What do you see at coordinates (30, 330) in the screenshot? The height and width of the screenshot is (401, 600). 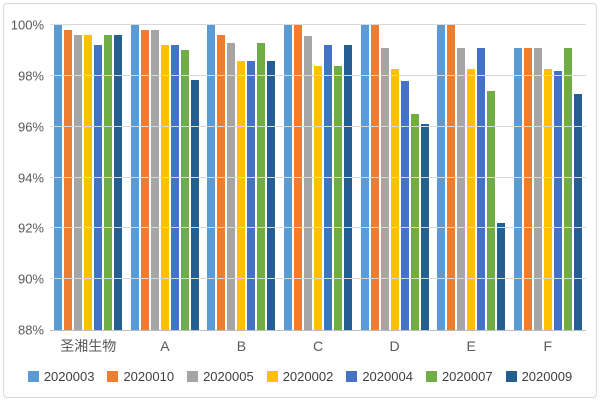 I see `y-tick-label: 88%` at bounding box center [30, 330].